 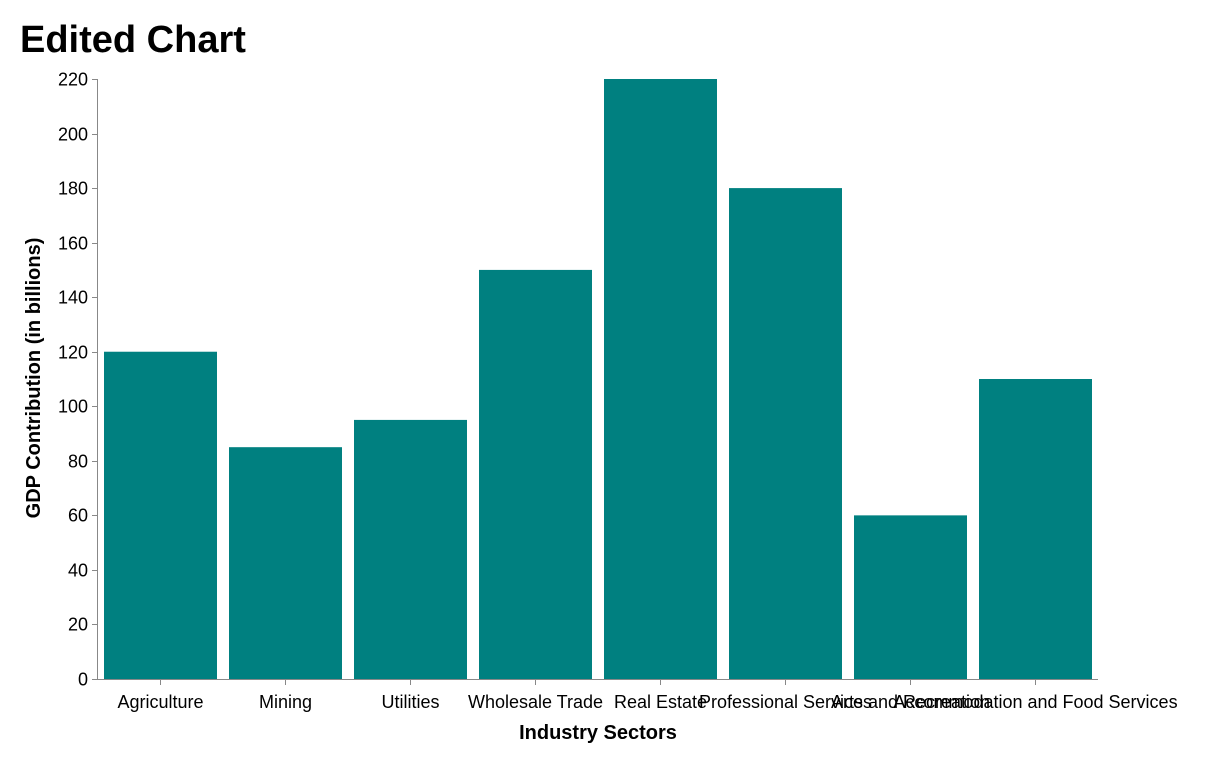 What do you see at coordinates (1035, 529) in the screenshot?
I see `bar-accommodation-and-food-services` at bounding box center [1035, 529].